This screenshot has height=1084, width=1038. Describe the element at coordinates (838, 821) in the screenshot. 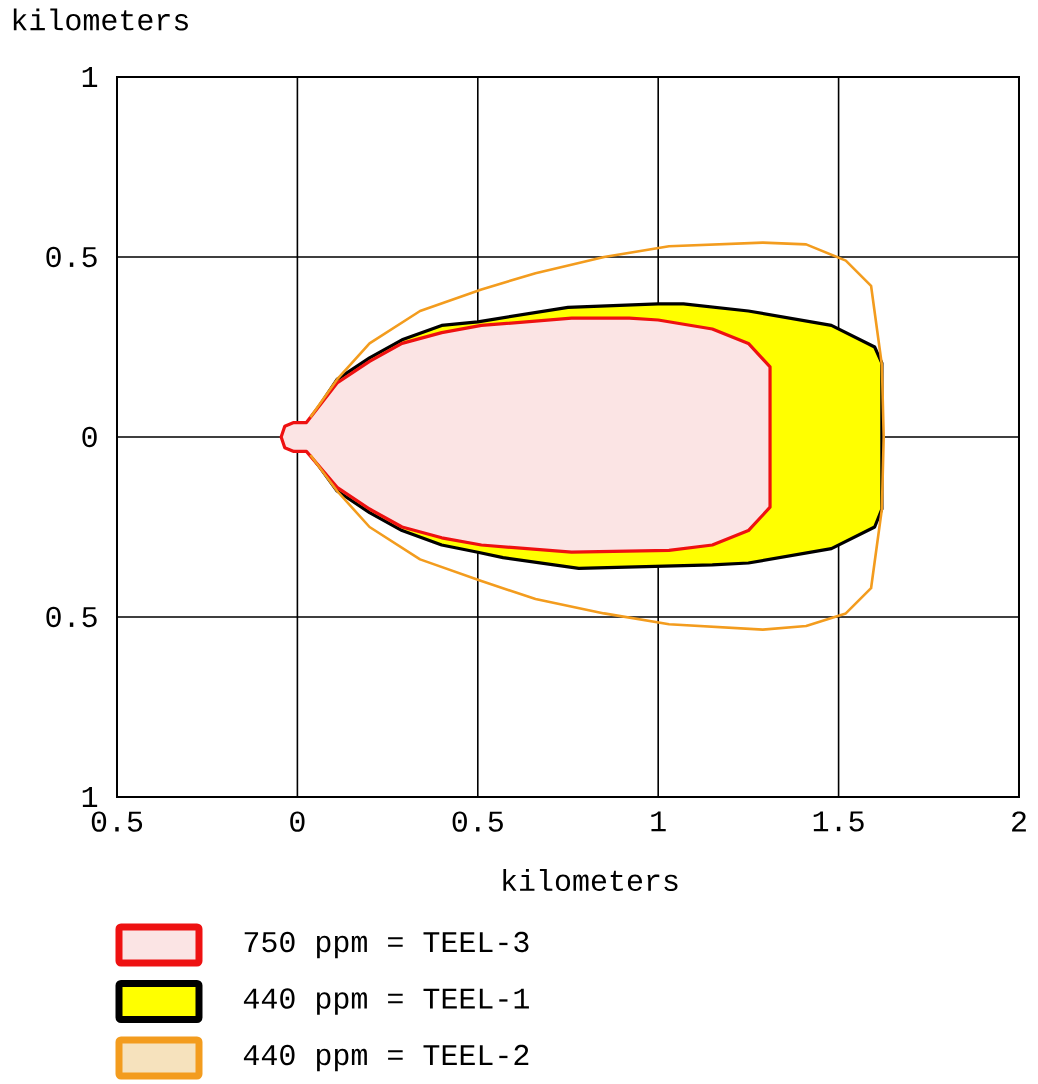

I see `x-tick-label: 1.5` at that location.